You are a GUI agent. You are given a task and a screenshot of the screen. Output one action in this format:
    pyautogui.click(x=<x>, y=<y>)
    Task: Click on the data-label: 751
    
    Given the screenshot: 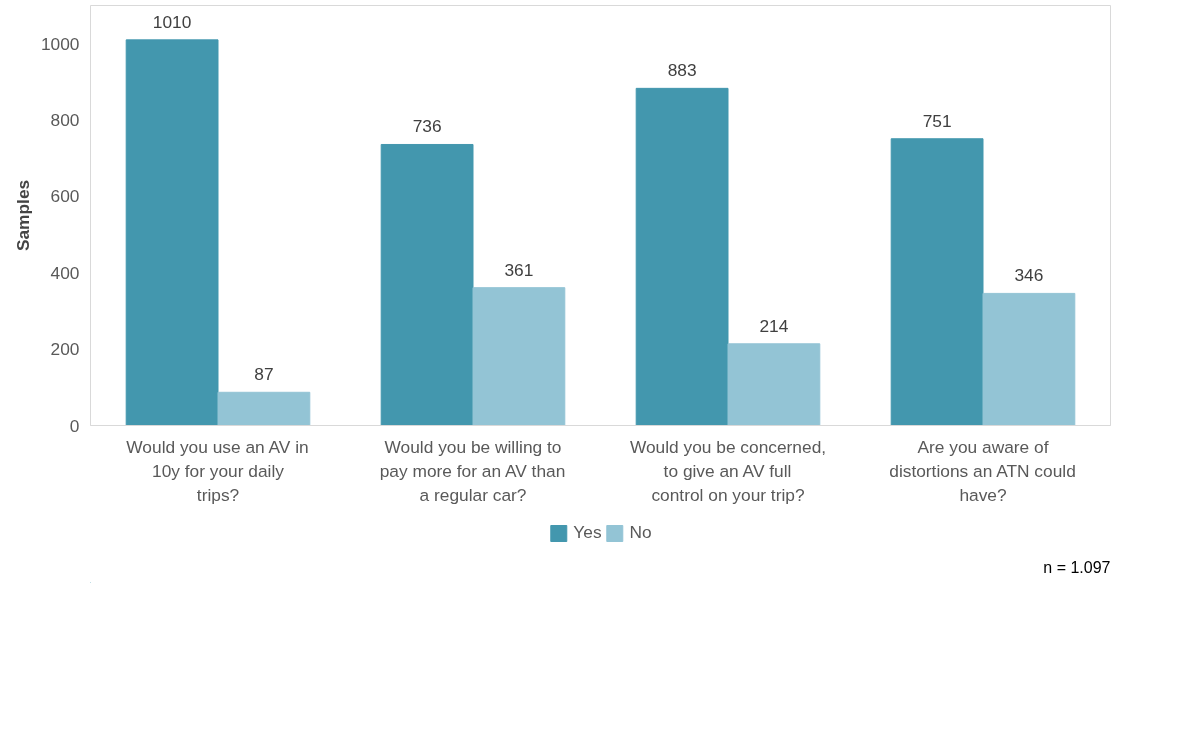 What is the action you would take?
    pyautogui.click(x=937, y=120)
    